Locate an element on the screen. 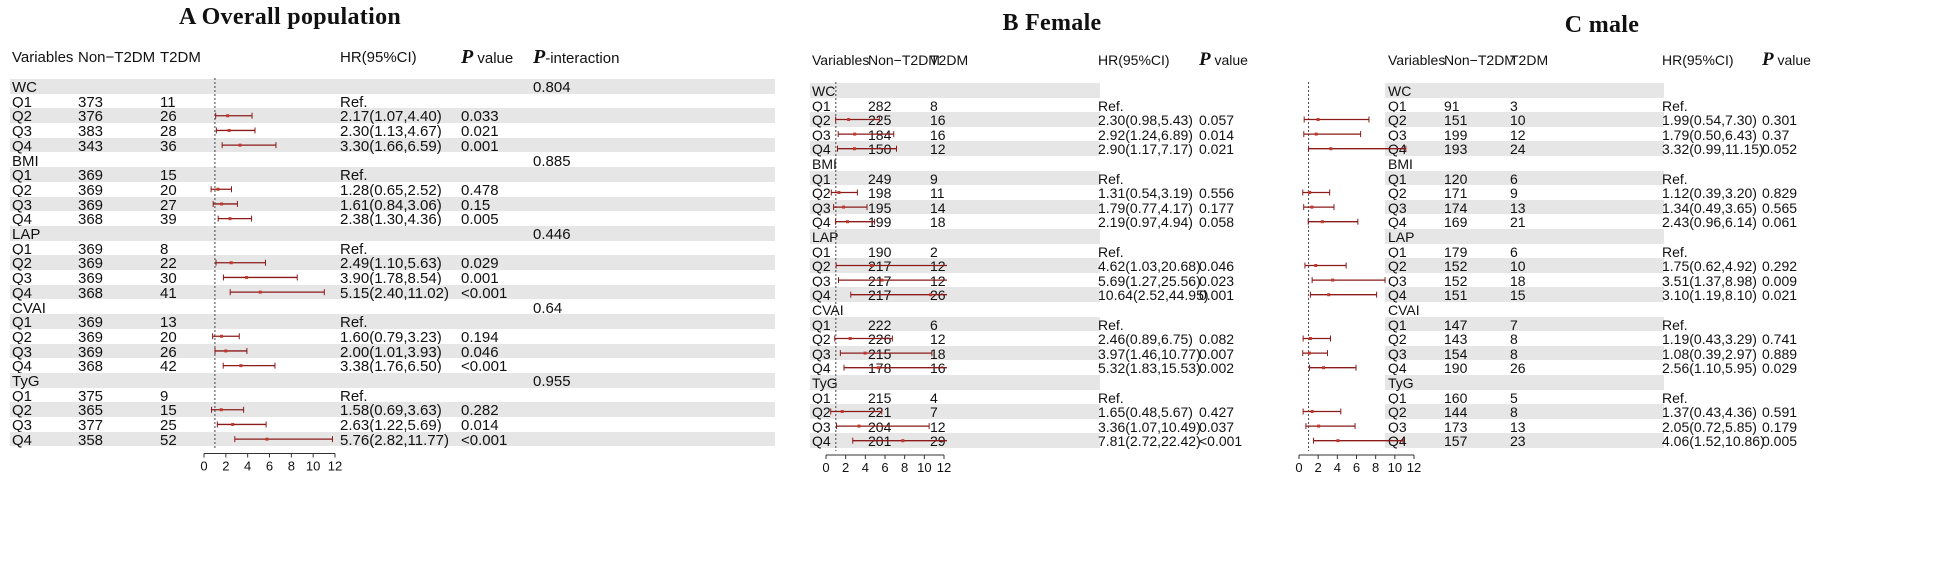  p-value: 0.023 is located at coordinates (1217, 280).